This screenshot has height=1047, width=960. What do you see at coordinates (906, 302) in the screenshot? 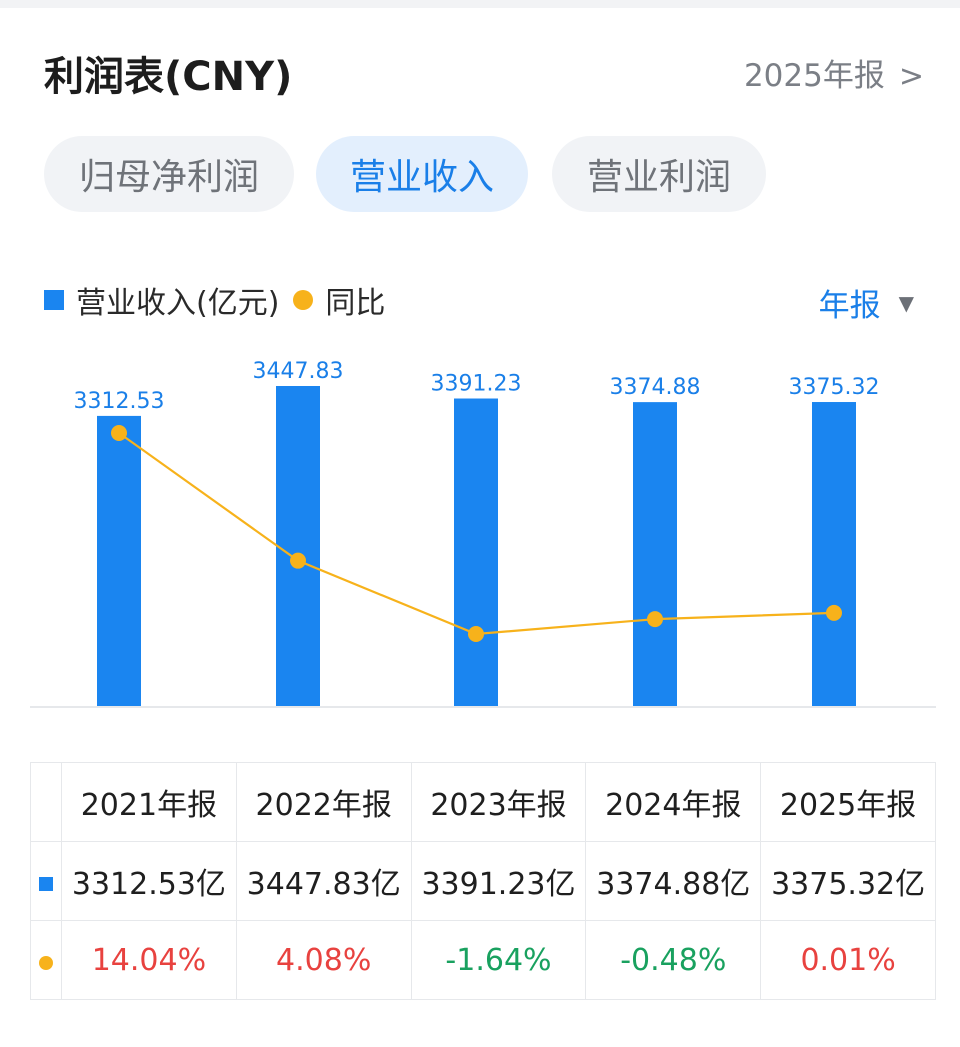
I see `caret-down-icon: ▼` at bounding box center [906, 302].